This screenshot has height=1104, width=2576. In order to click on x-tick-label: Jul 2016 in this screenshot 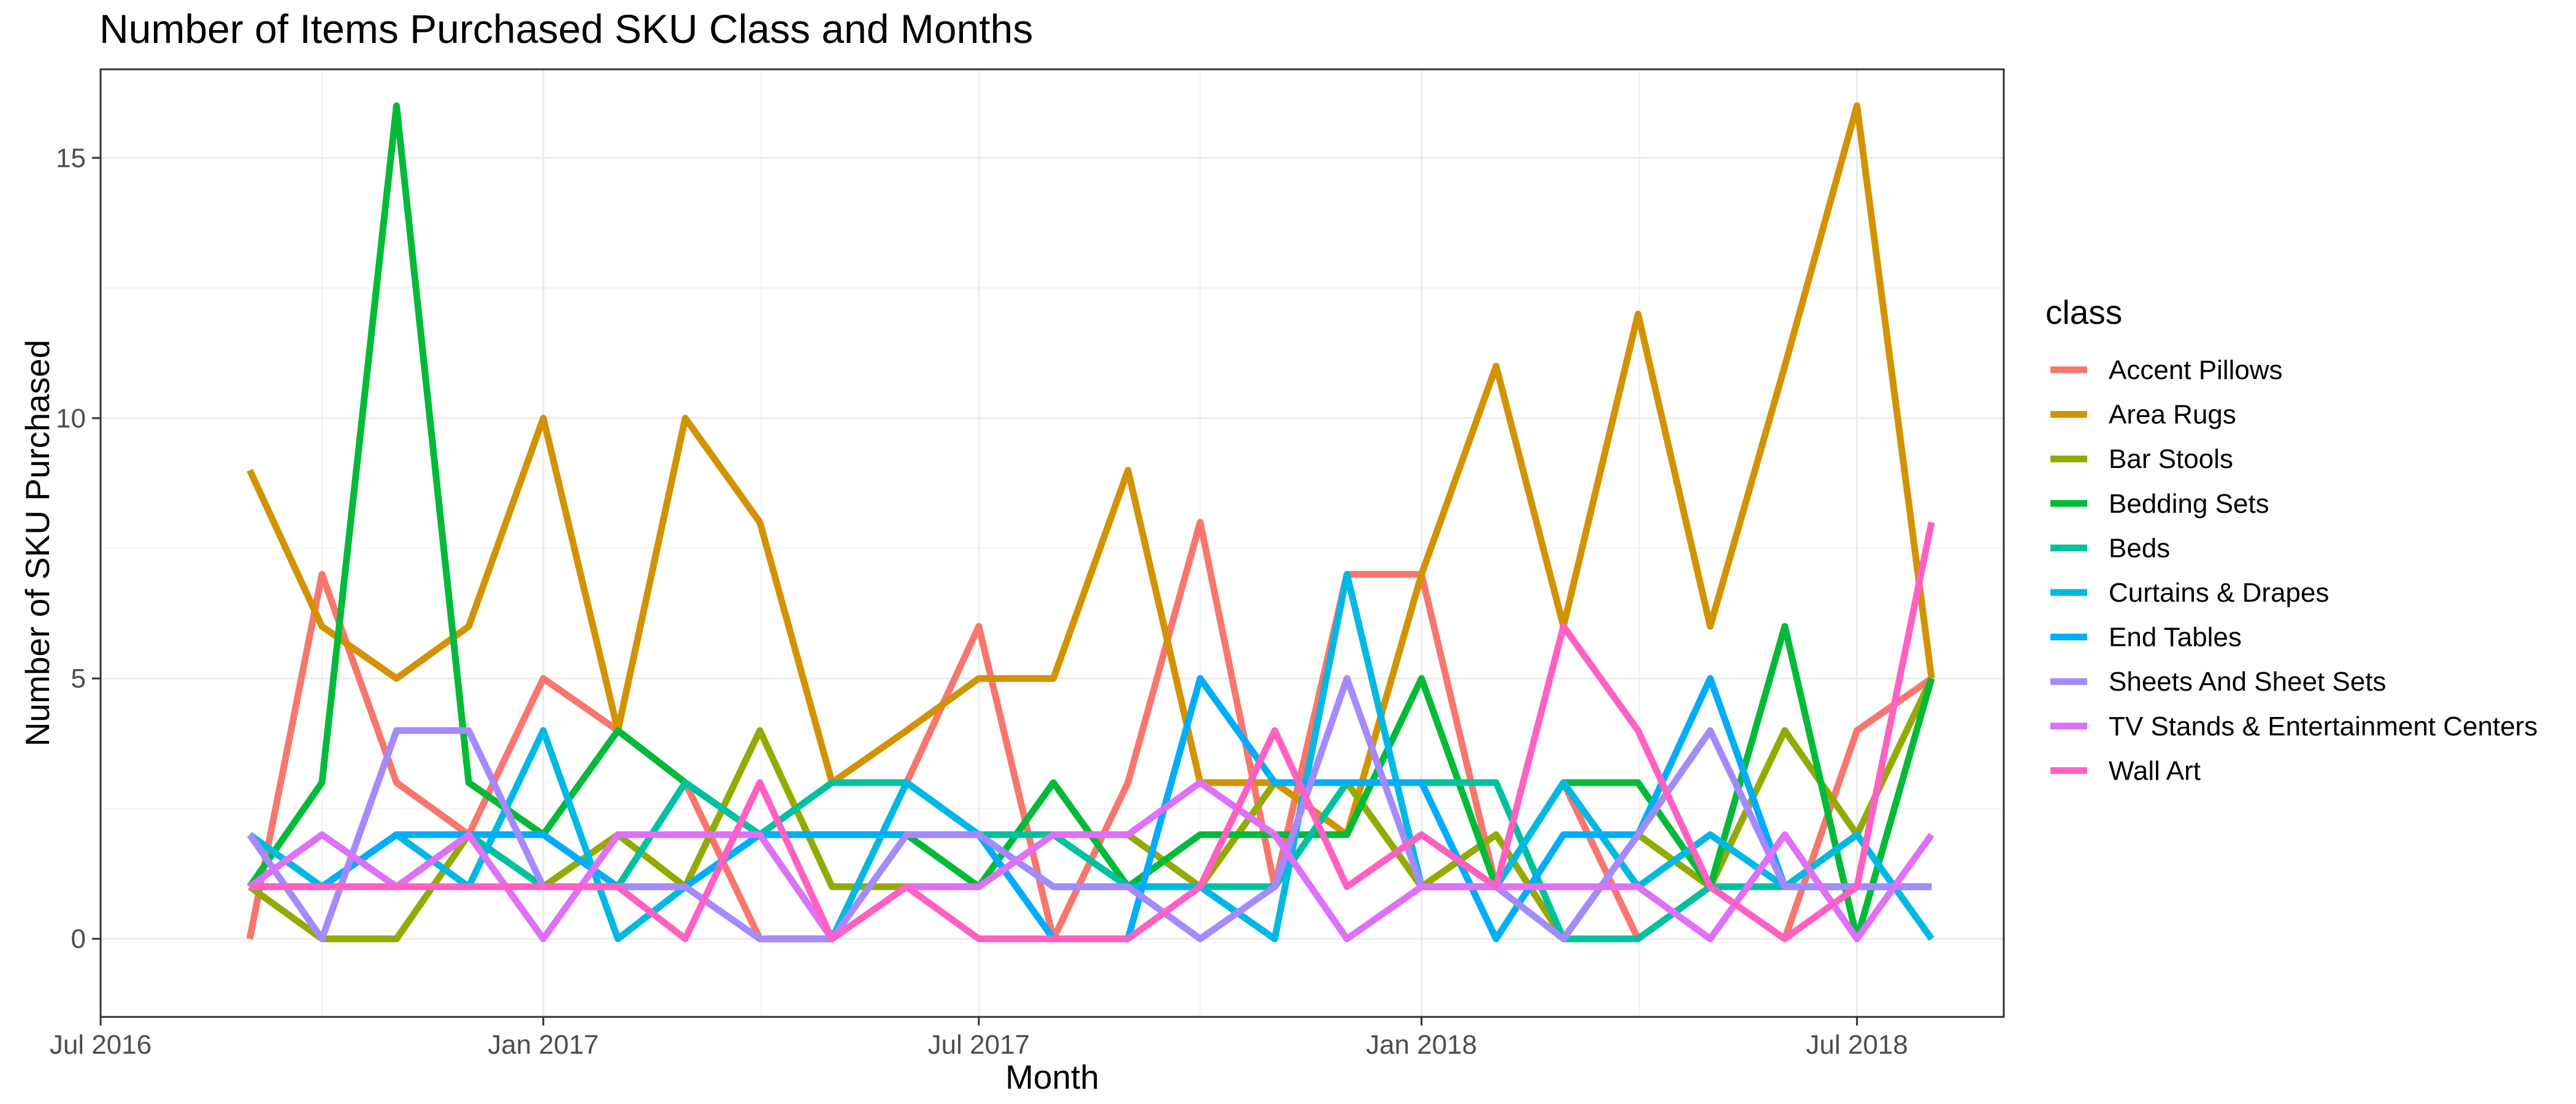, I will do `click(100, 1045)`.